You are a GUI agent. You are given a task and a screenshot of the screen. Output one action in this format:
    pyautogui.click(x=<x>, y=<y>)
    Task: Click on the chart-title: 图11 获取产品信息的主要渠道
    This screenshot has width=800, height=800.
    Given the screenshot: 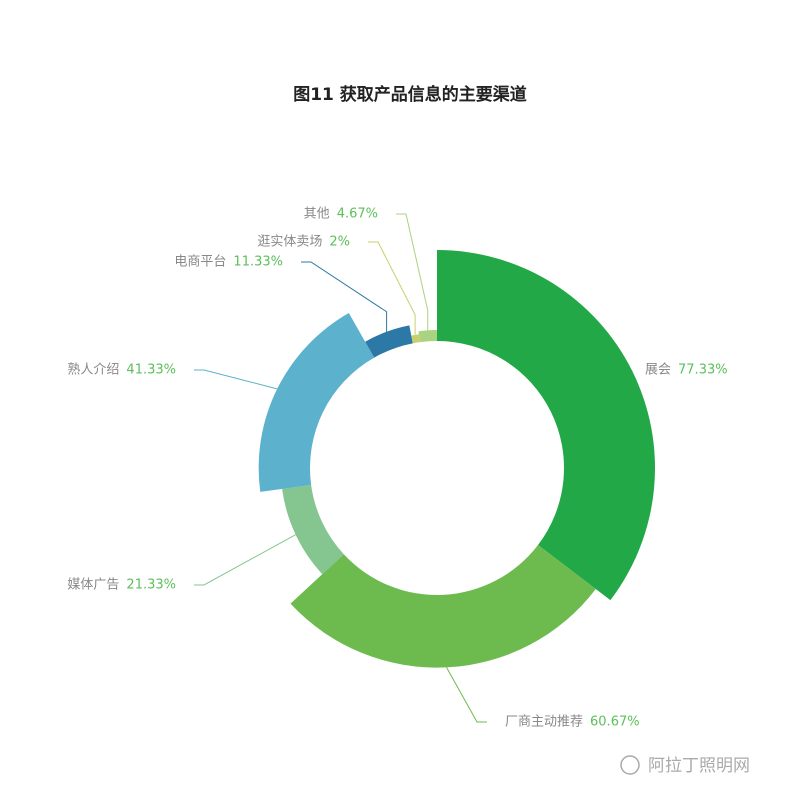 What is the action you would take?
    pyautogui.click(x=410, y=94)
    